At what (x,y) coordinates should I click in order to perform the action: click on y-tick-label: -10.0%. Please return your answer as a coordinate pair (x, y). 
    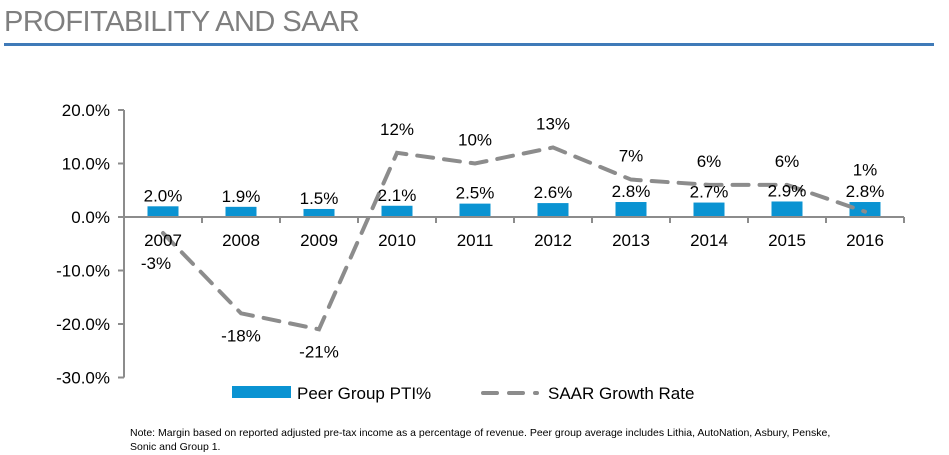
    Looking at the image, I should click on (83, 271).